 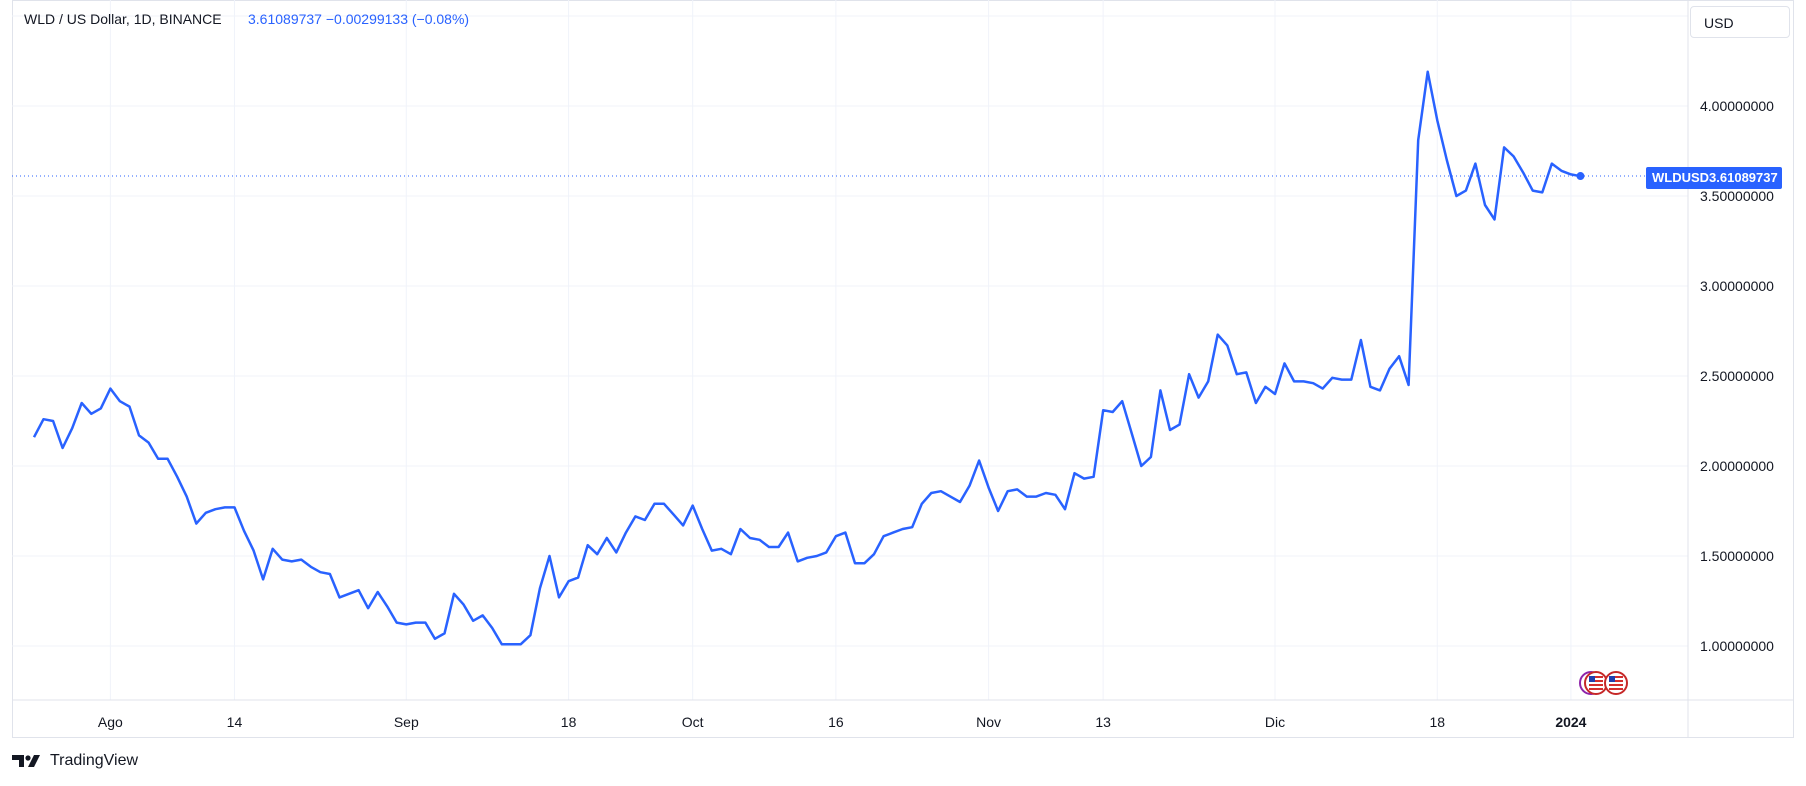 What do you see at coordinates (1737, 556) in the screenshot?
I see `price-tick-label: 1.50000000` at bounding box center [1737, 556].